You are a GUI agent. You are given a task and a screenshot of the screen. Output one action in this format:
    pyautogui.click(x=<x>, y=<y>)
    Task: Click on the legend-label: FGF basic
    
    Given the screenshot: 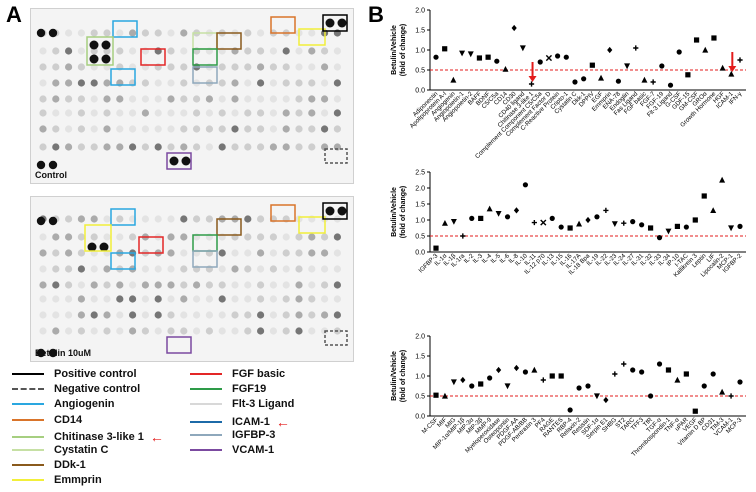 What is the action you would take?
    pyautogui.click(x=259, y=374)
    